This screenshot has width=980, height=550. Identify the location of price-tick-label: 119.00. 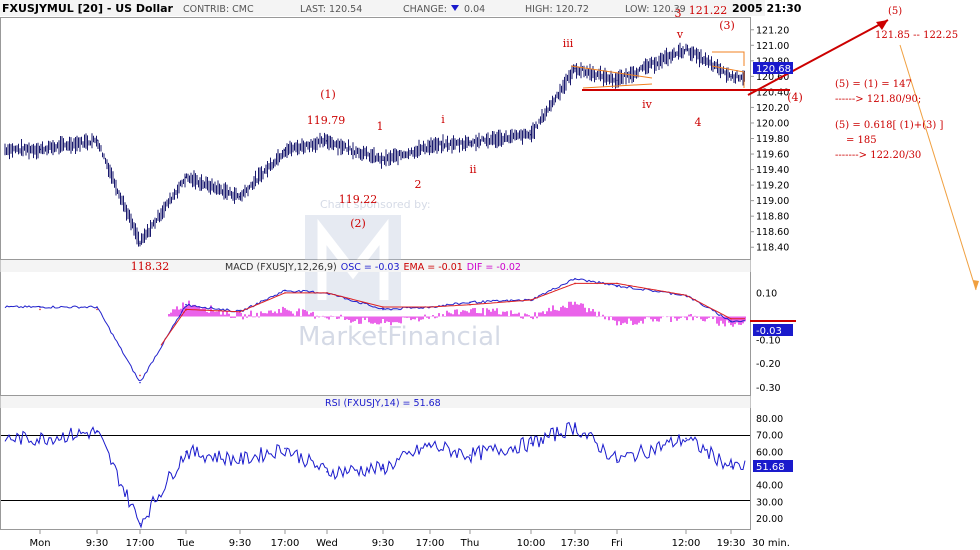
(772, 201).